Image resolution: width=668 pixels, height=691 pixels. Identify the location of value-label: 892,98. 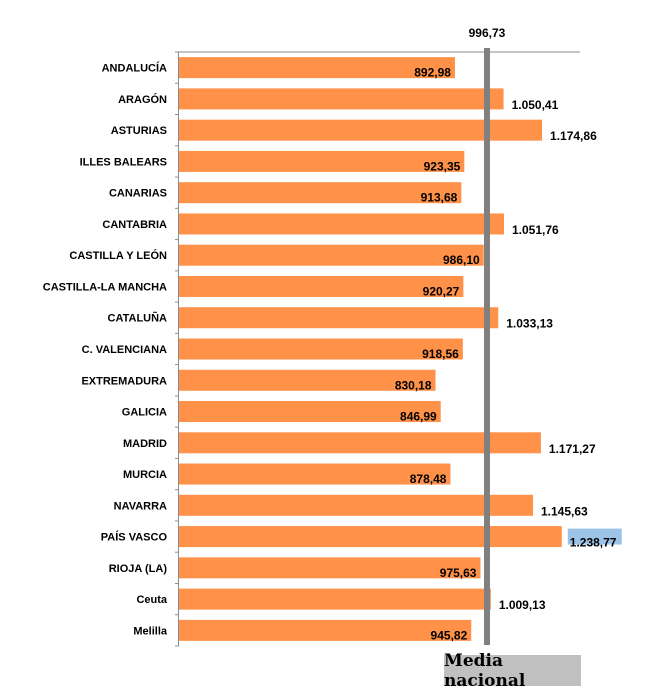
(432, 73).